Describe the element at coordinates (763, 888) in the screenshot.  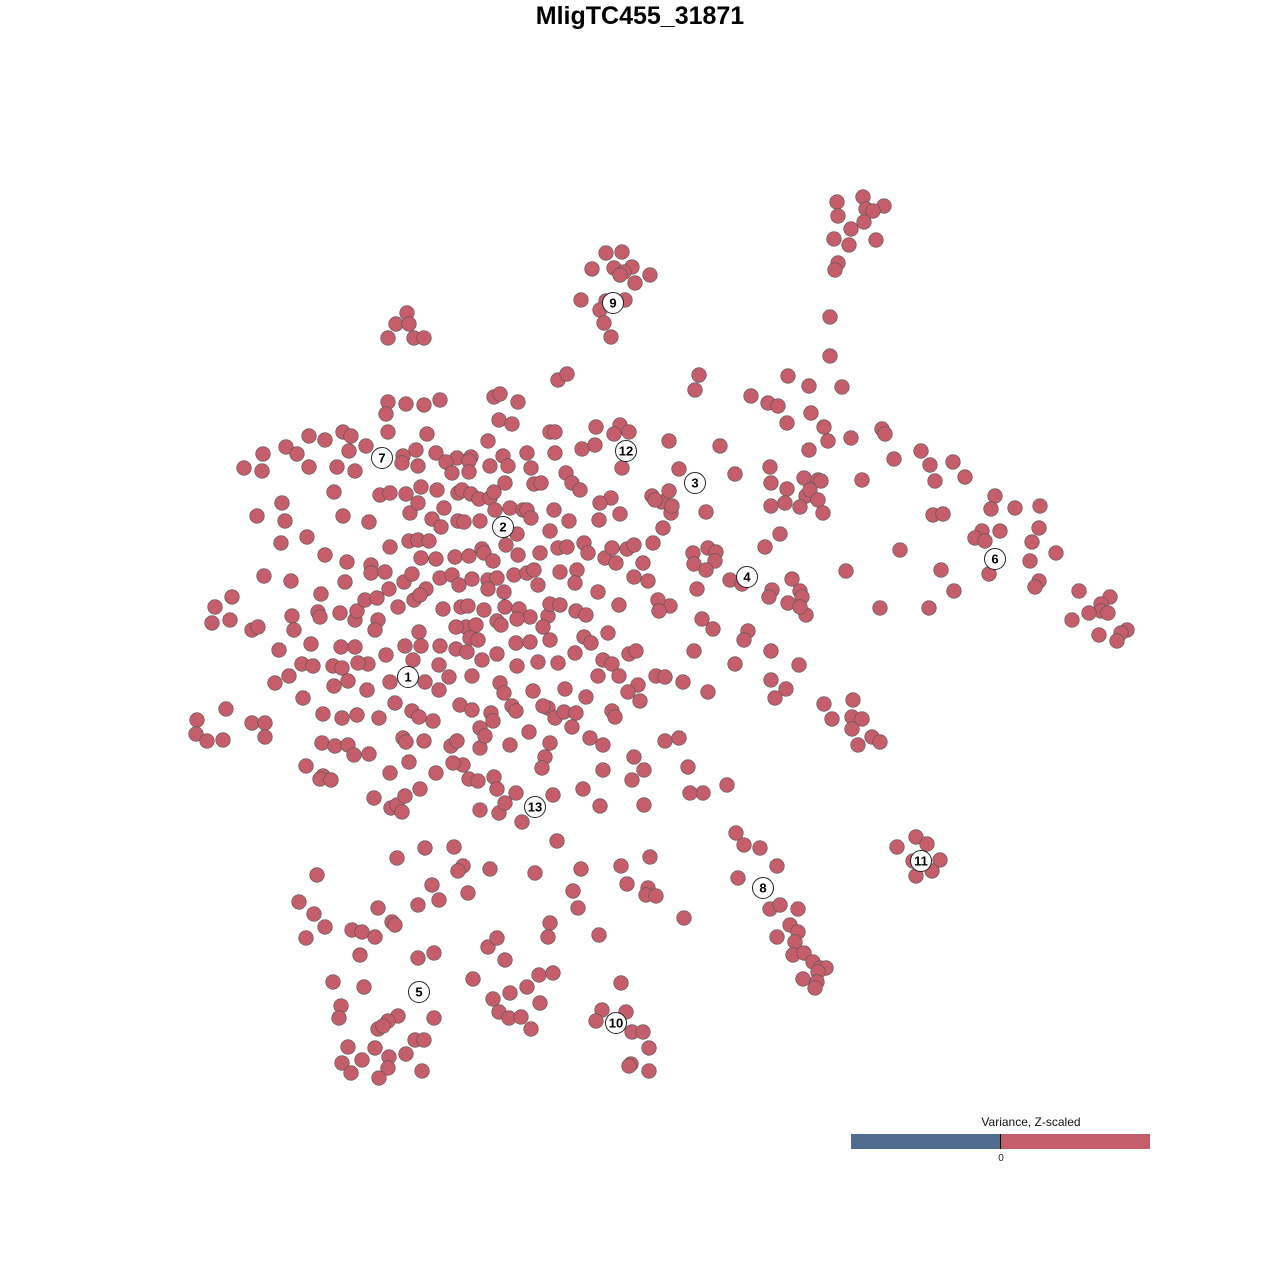
I see `cluster-label-badge` at that location.